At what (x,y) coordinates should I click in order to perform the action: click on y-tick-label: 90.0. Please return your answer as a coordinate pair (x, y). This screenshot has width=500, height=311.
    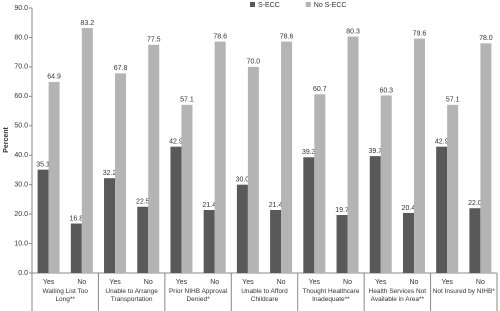
    Looking at the image, I should click on (21, 8).